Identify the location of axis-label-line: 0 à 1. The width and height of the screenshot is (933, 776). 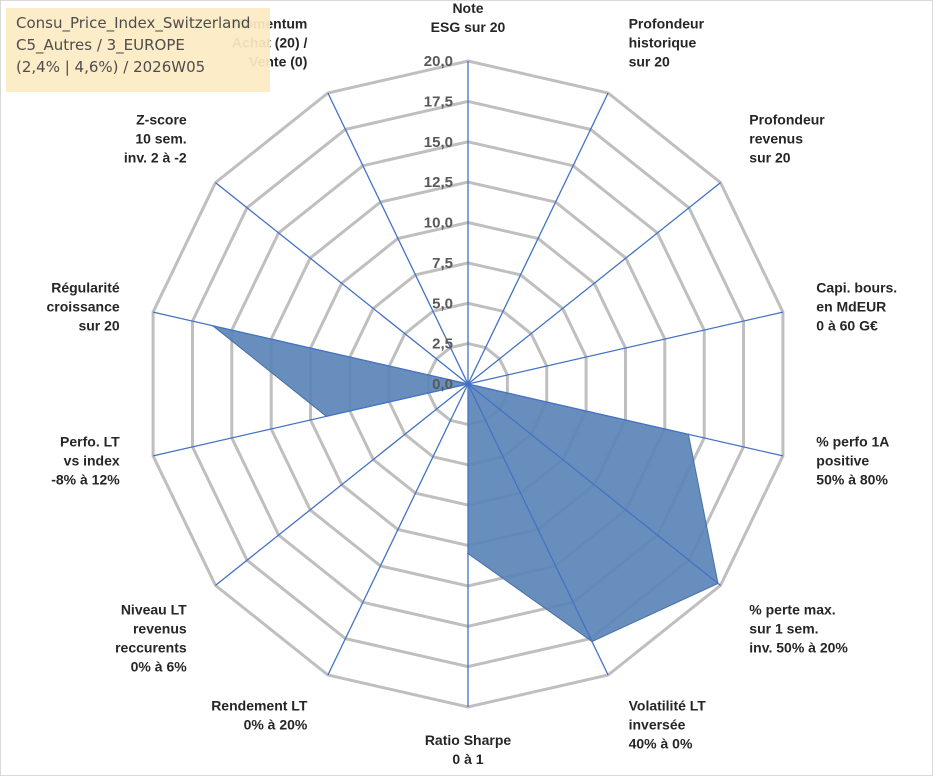
(467, 759).